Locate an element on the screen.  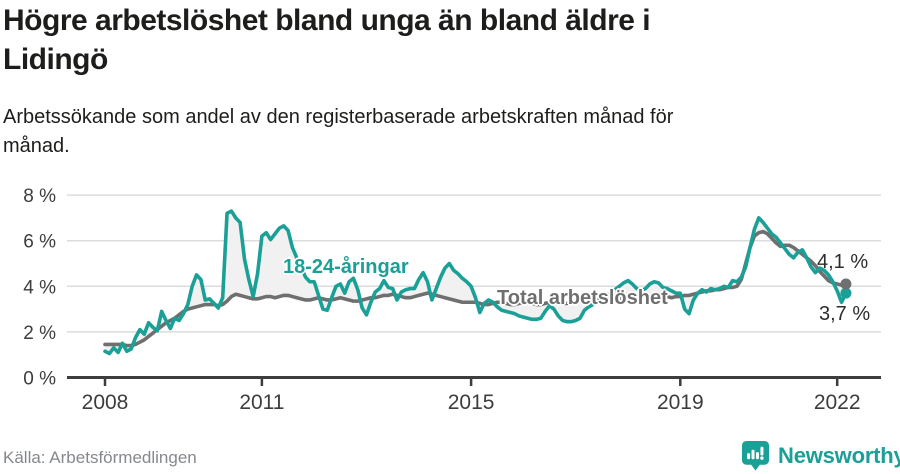
newsworthy-logo: Newsworthy is located at coordinates (820, 456).